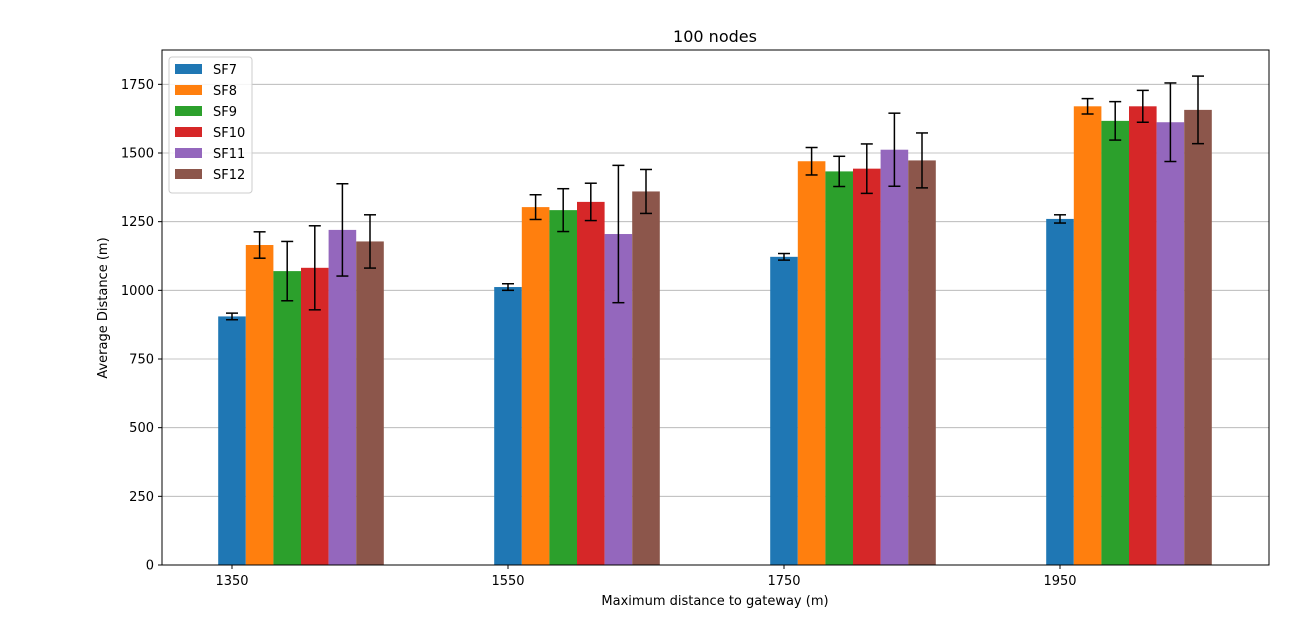  What do you see at coordinates (783, 581) in the screenshot?
I see `x-tick-label: 1750` at bounding box center [783, 581].